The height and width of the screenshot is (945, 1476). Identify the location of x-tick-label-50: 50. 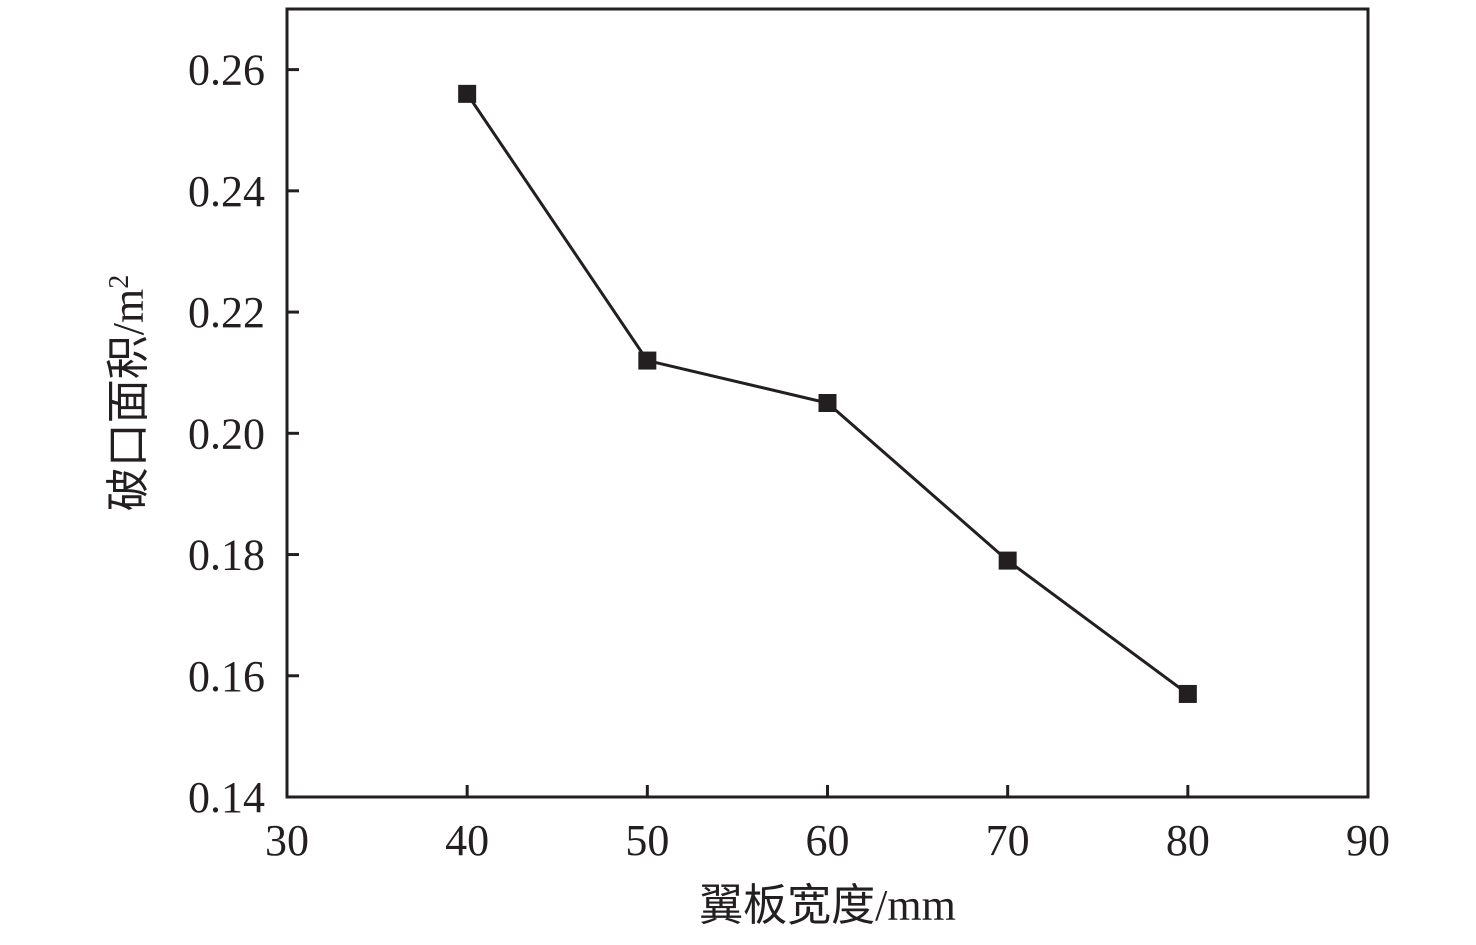
(647, 840).